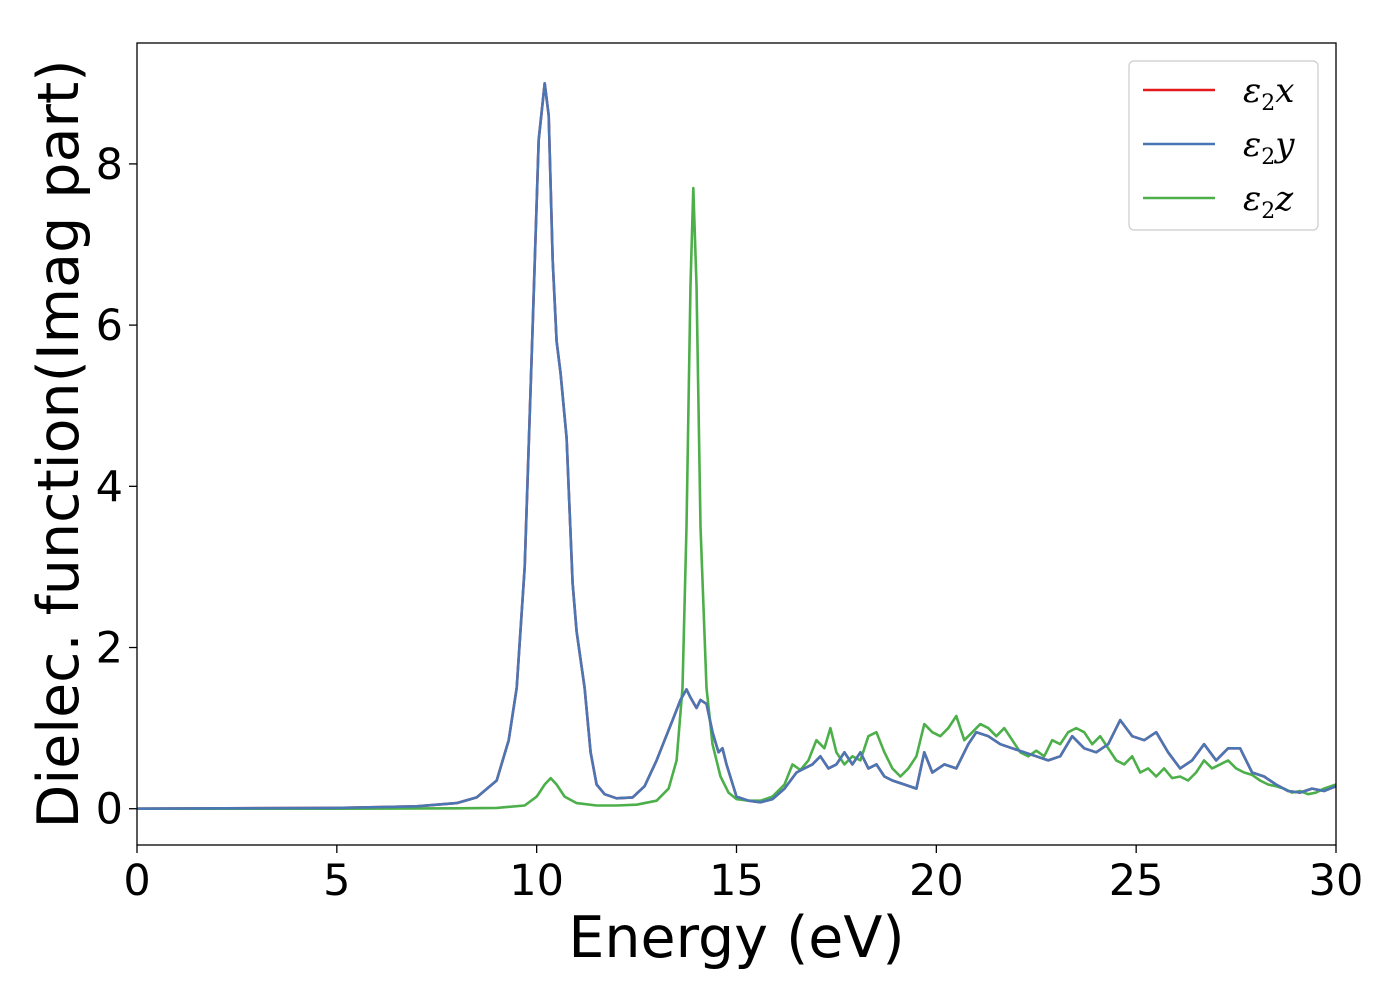 This screenshot has height=1000, width=1400. I want to click on legend-label-y: ε2y, so click(1269, 147).